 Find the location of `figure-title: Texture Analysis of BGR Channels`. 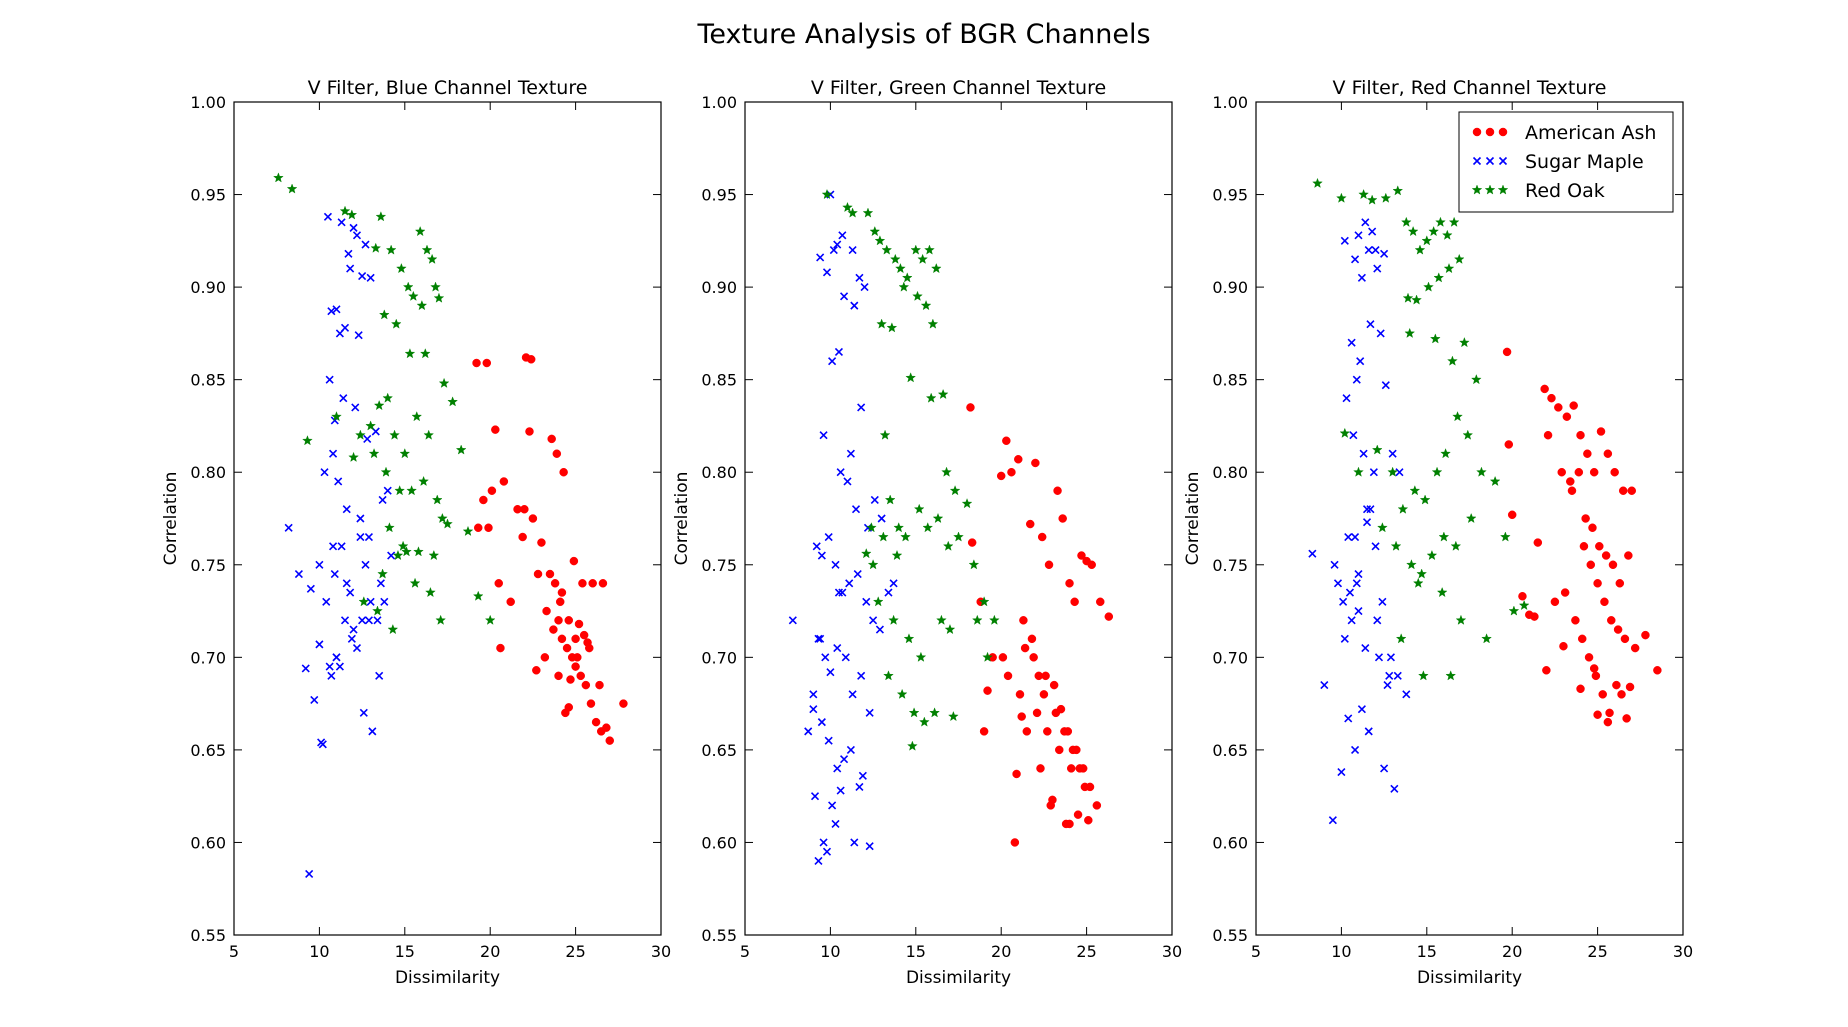

figure-title: Texture Analysis of BGR Channels is located at coordinates (923, 34).